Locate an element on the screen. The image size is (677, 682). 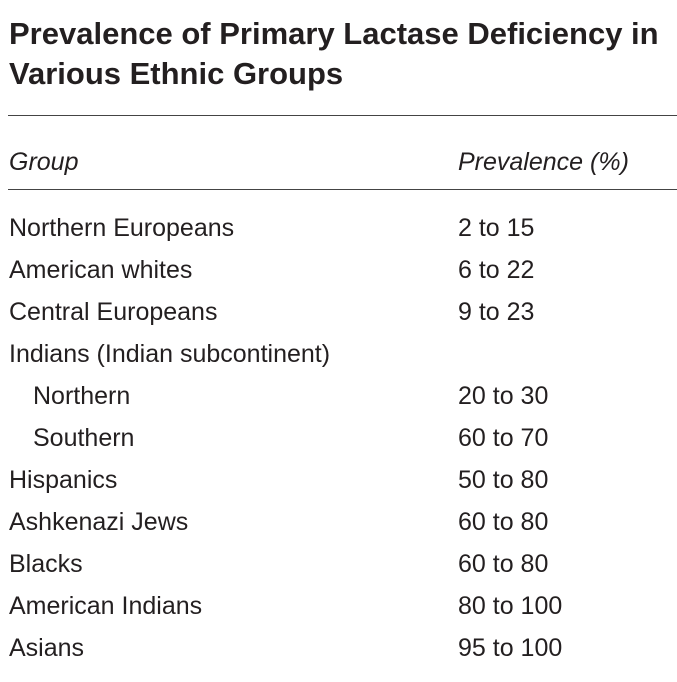
group-cell: Hispanics is located at coordinates (63, 480).